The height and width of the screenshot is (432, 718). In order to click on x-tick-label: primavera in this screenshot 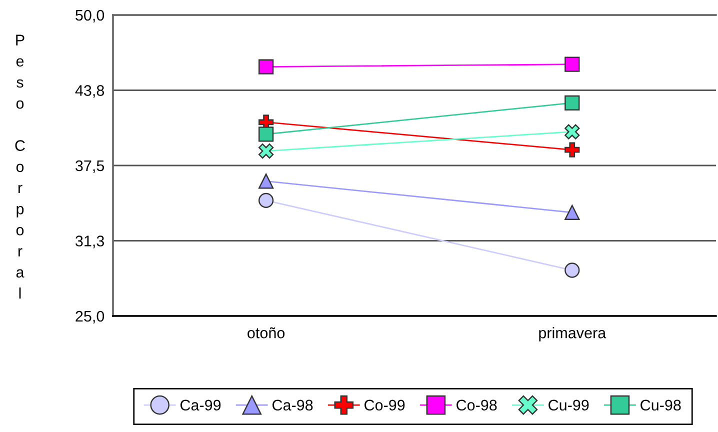, I will do `click(572, 334)`.